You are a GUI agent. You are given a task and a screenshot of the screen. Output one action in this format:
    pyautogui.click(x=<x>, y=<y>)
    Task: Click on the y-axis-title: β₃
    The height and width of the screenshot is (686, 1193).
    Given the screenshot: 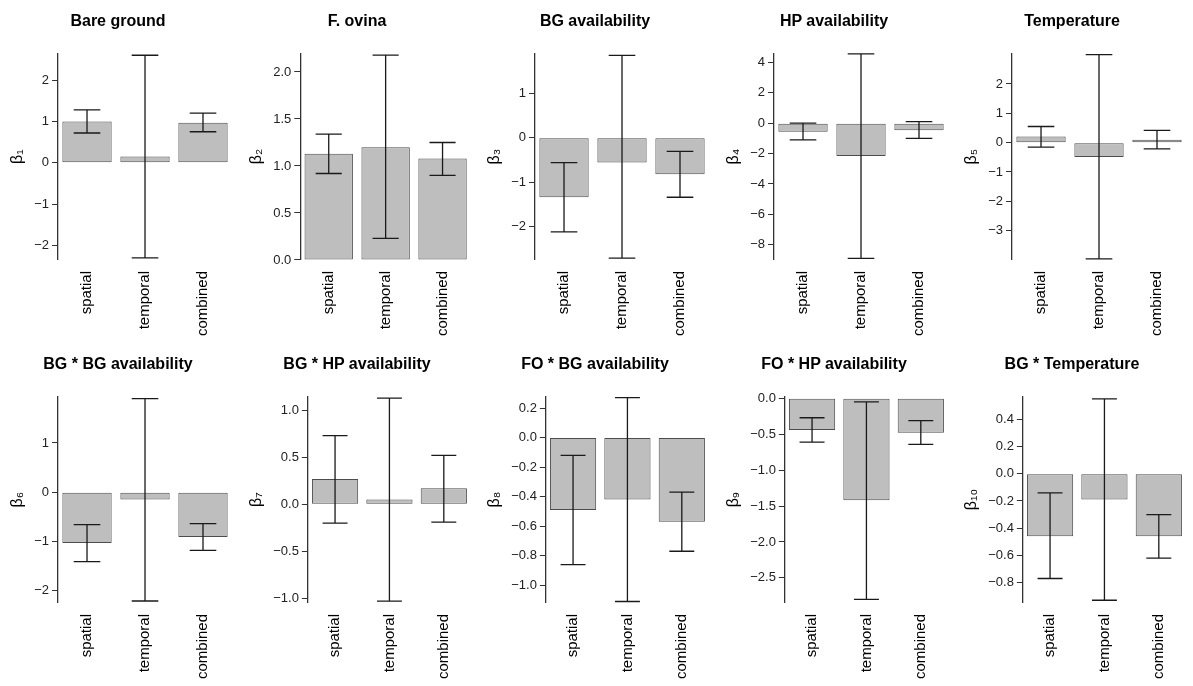 What is the action you would take?
    pyautogui.click(x=494, y=156)
    